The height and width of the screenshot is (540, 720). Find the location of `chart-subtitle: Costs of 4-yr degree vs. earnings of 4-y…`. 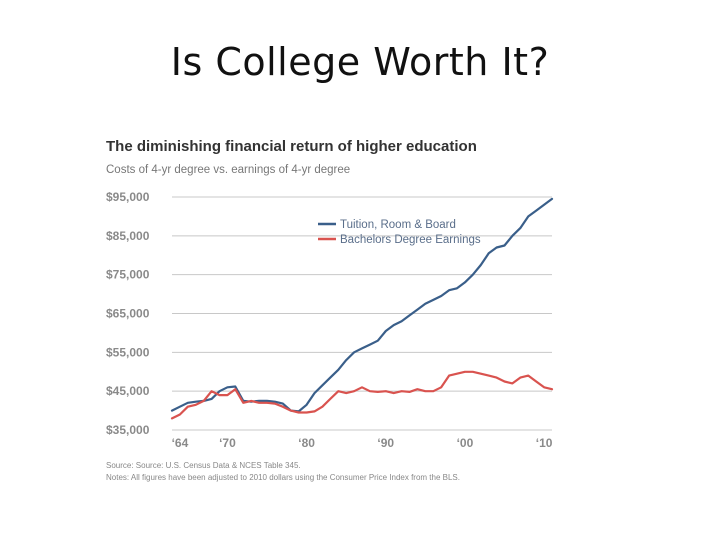

chart-subtitle: Costs of 4-yr degree vs. earnings of 4-y… is located at coordinates (228, 170).